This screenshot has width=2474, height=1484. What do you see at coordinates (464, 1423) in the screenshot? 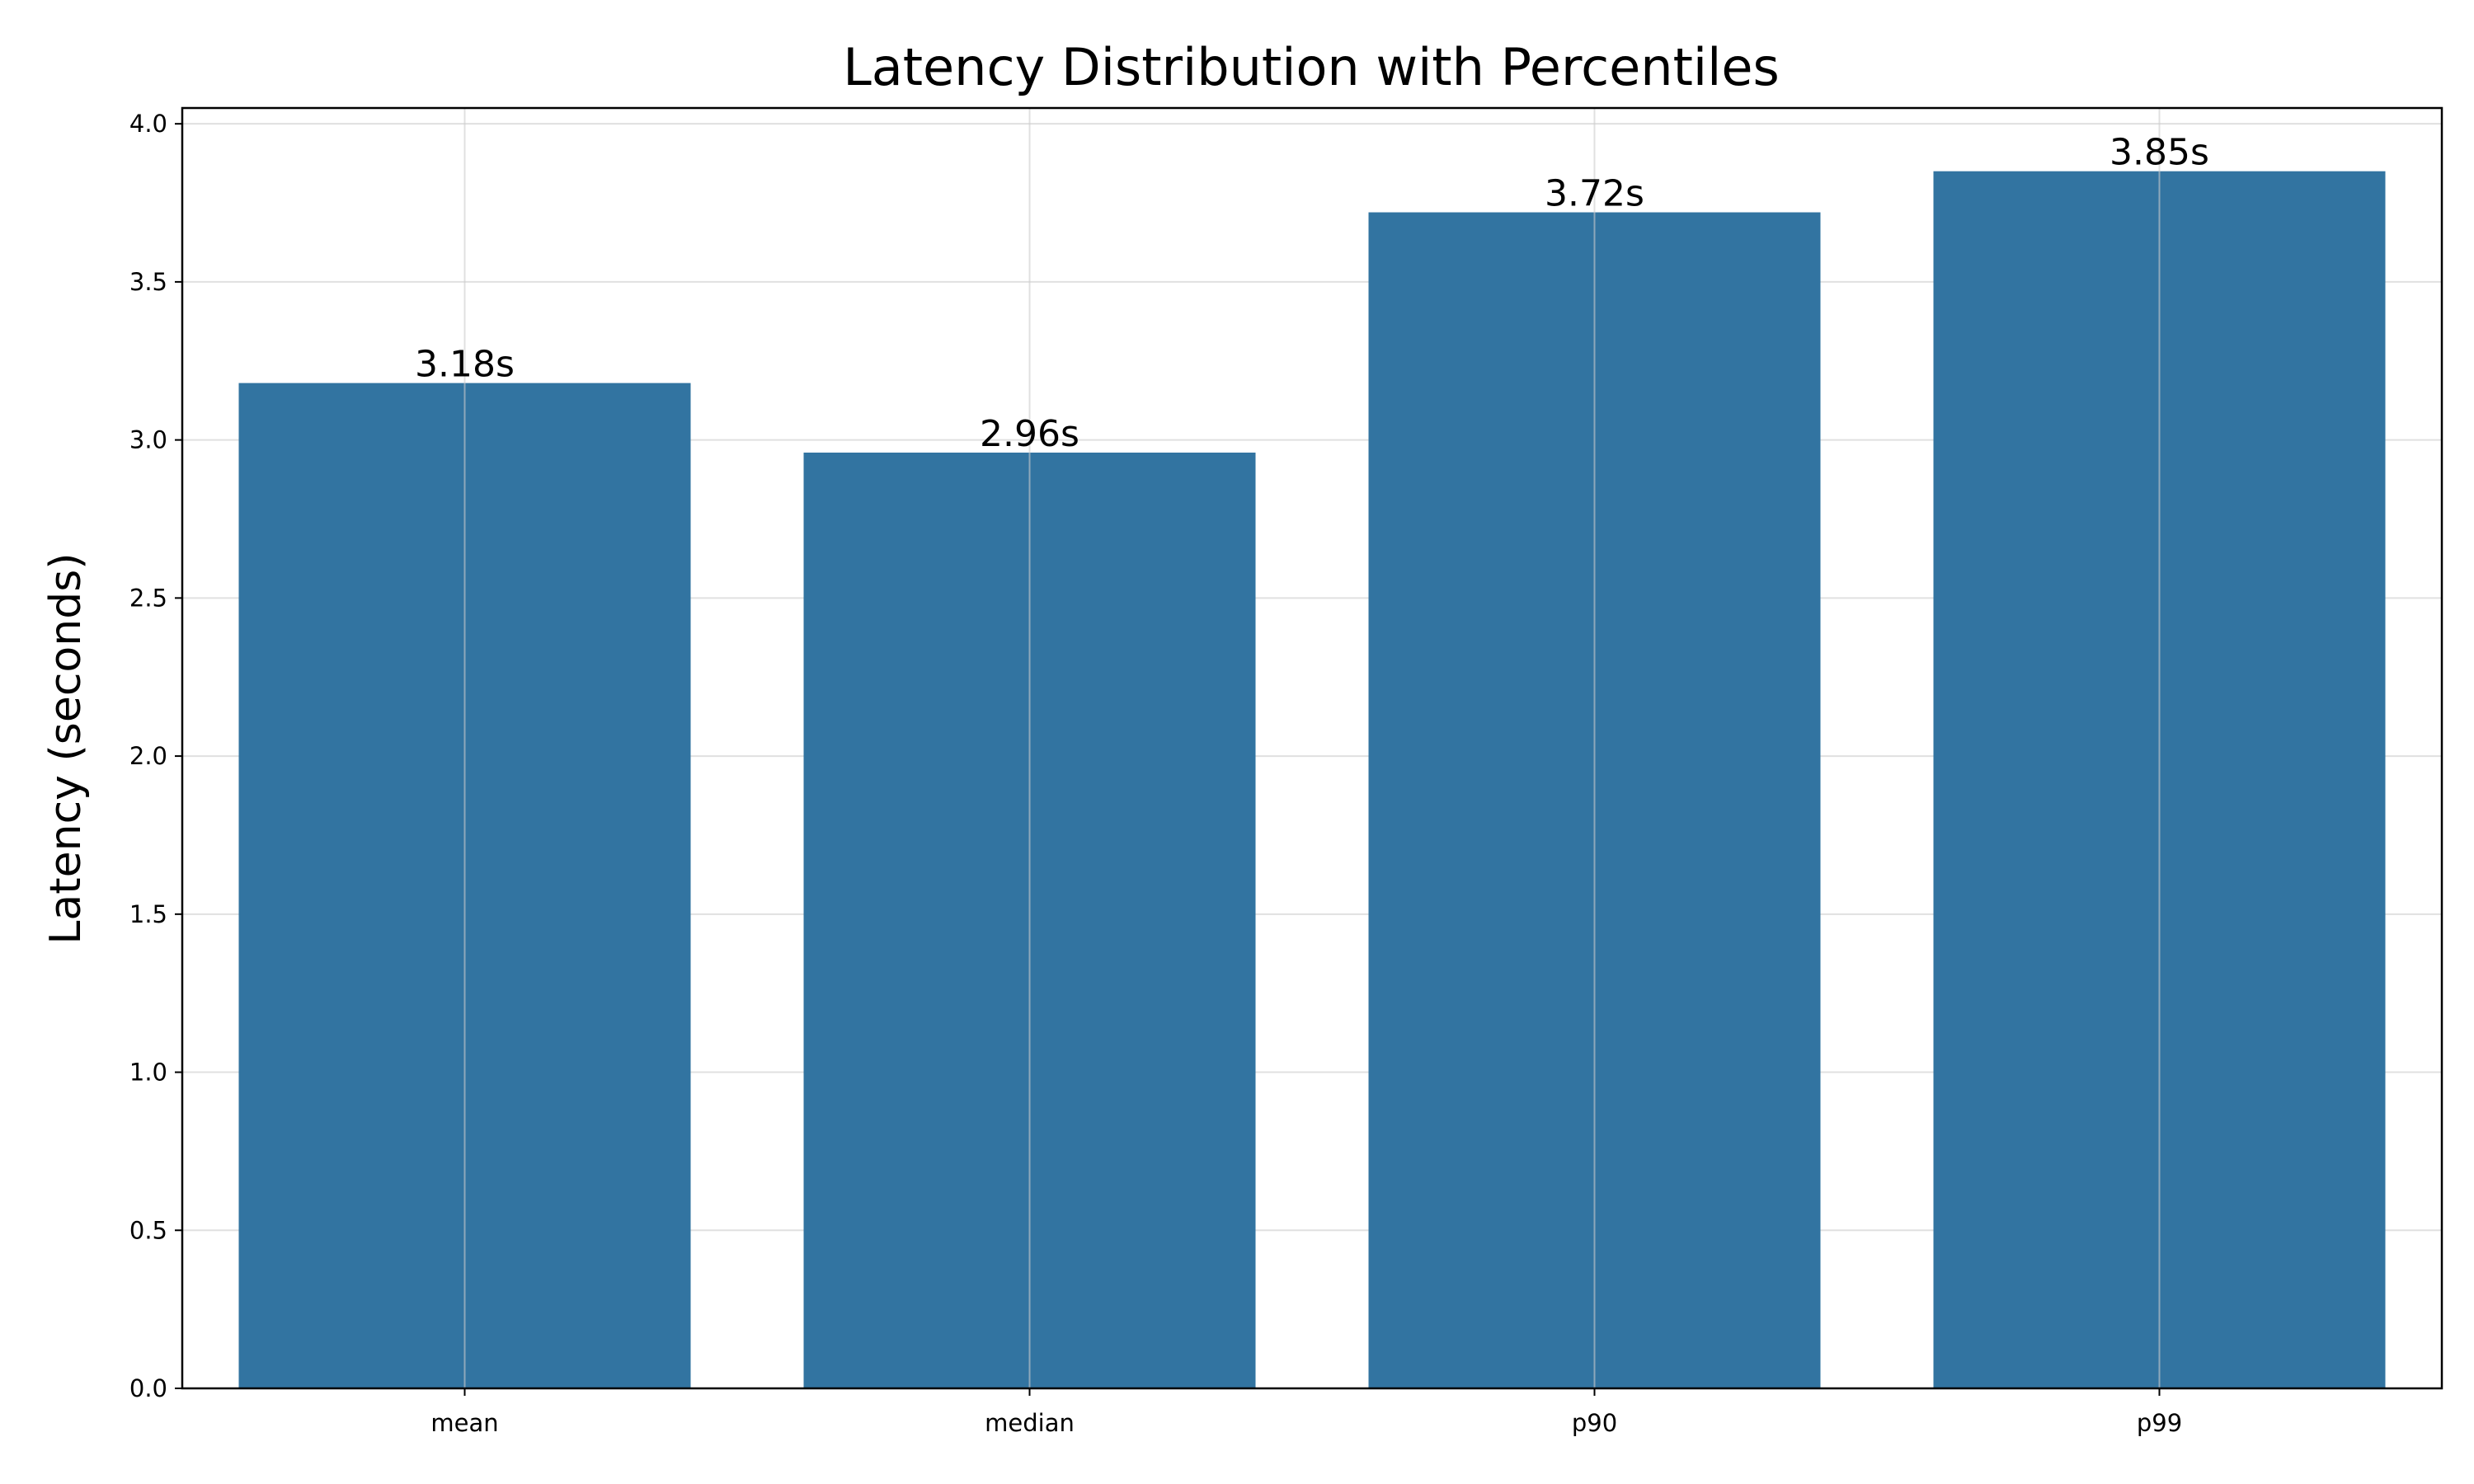
I see `x-tick-label: mean` at bounding box center [464, 1423].